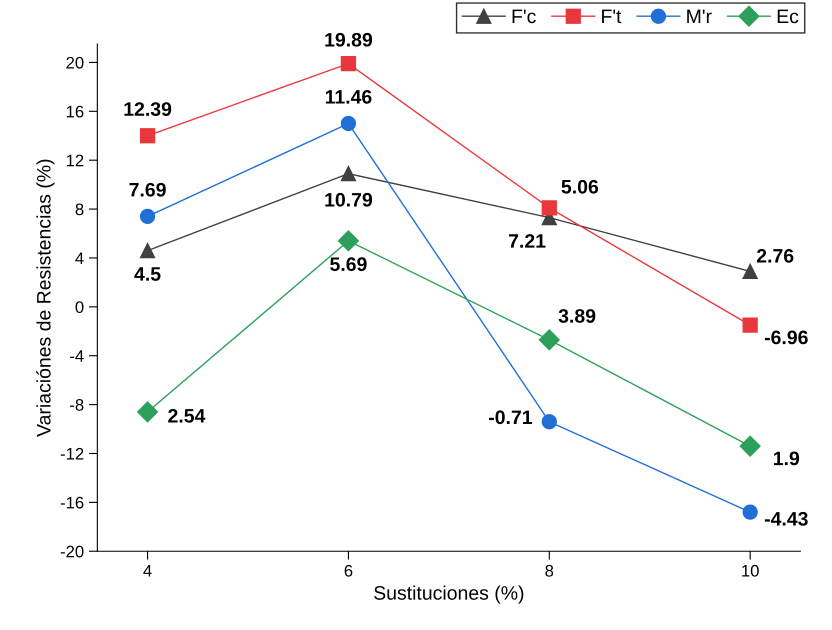 The width and height of the screenshot is (832, 630). I want to click on x-tick-label: 6, so click(348, 570).